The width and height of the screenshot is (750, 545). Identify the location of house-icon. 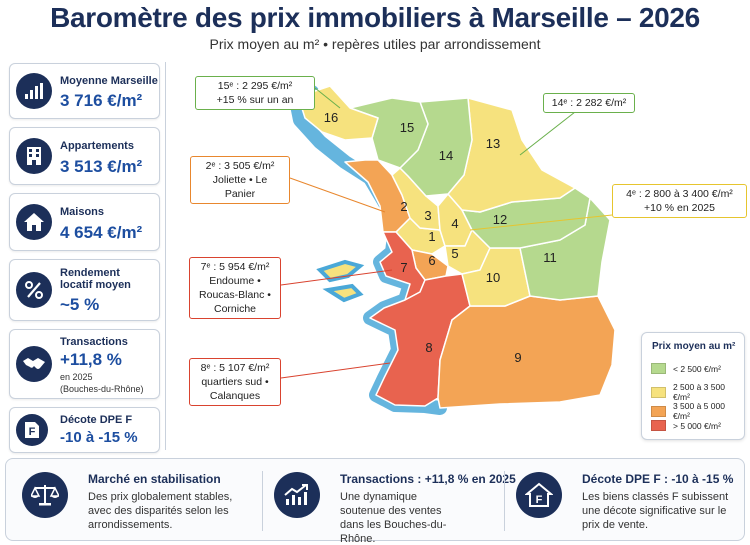
(34, 222).